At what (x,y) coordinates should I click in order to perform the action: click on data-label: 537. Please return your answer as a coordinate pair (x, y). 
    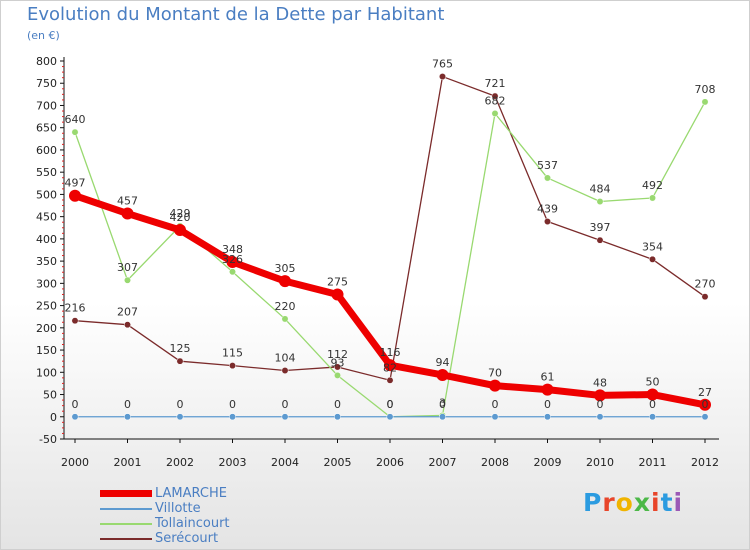
    Looking at the image, I should click on (547, 165).